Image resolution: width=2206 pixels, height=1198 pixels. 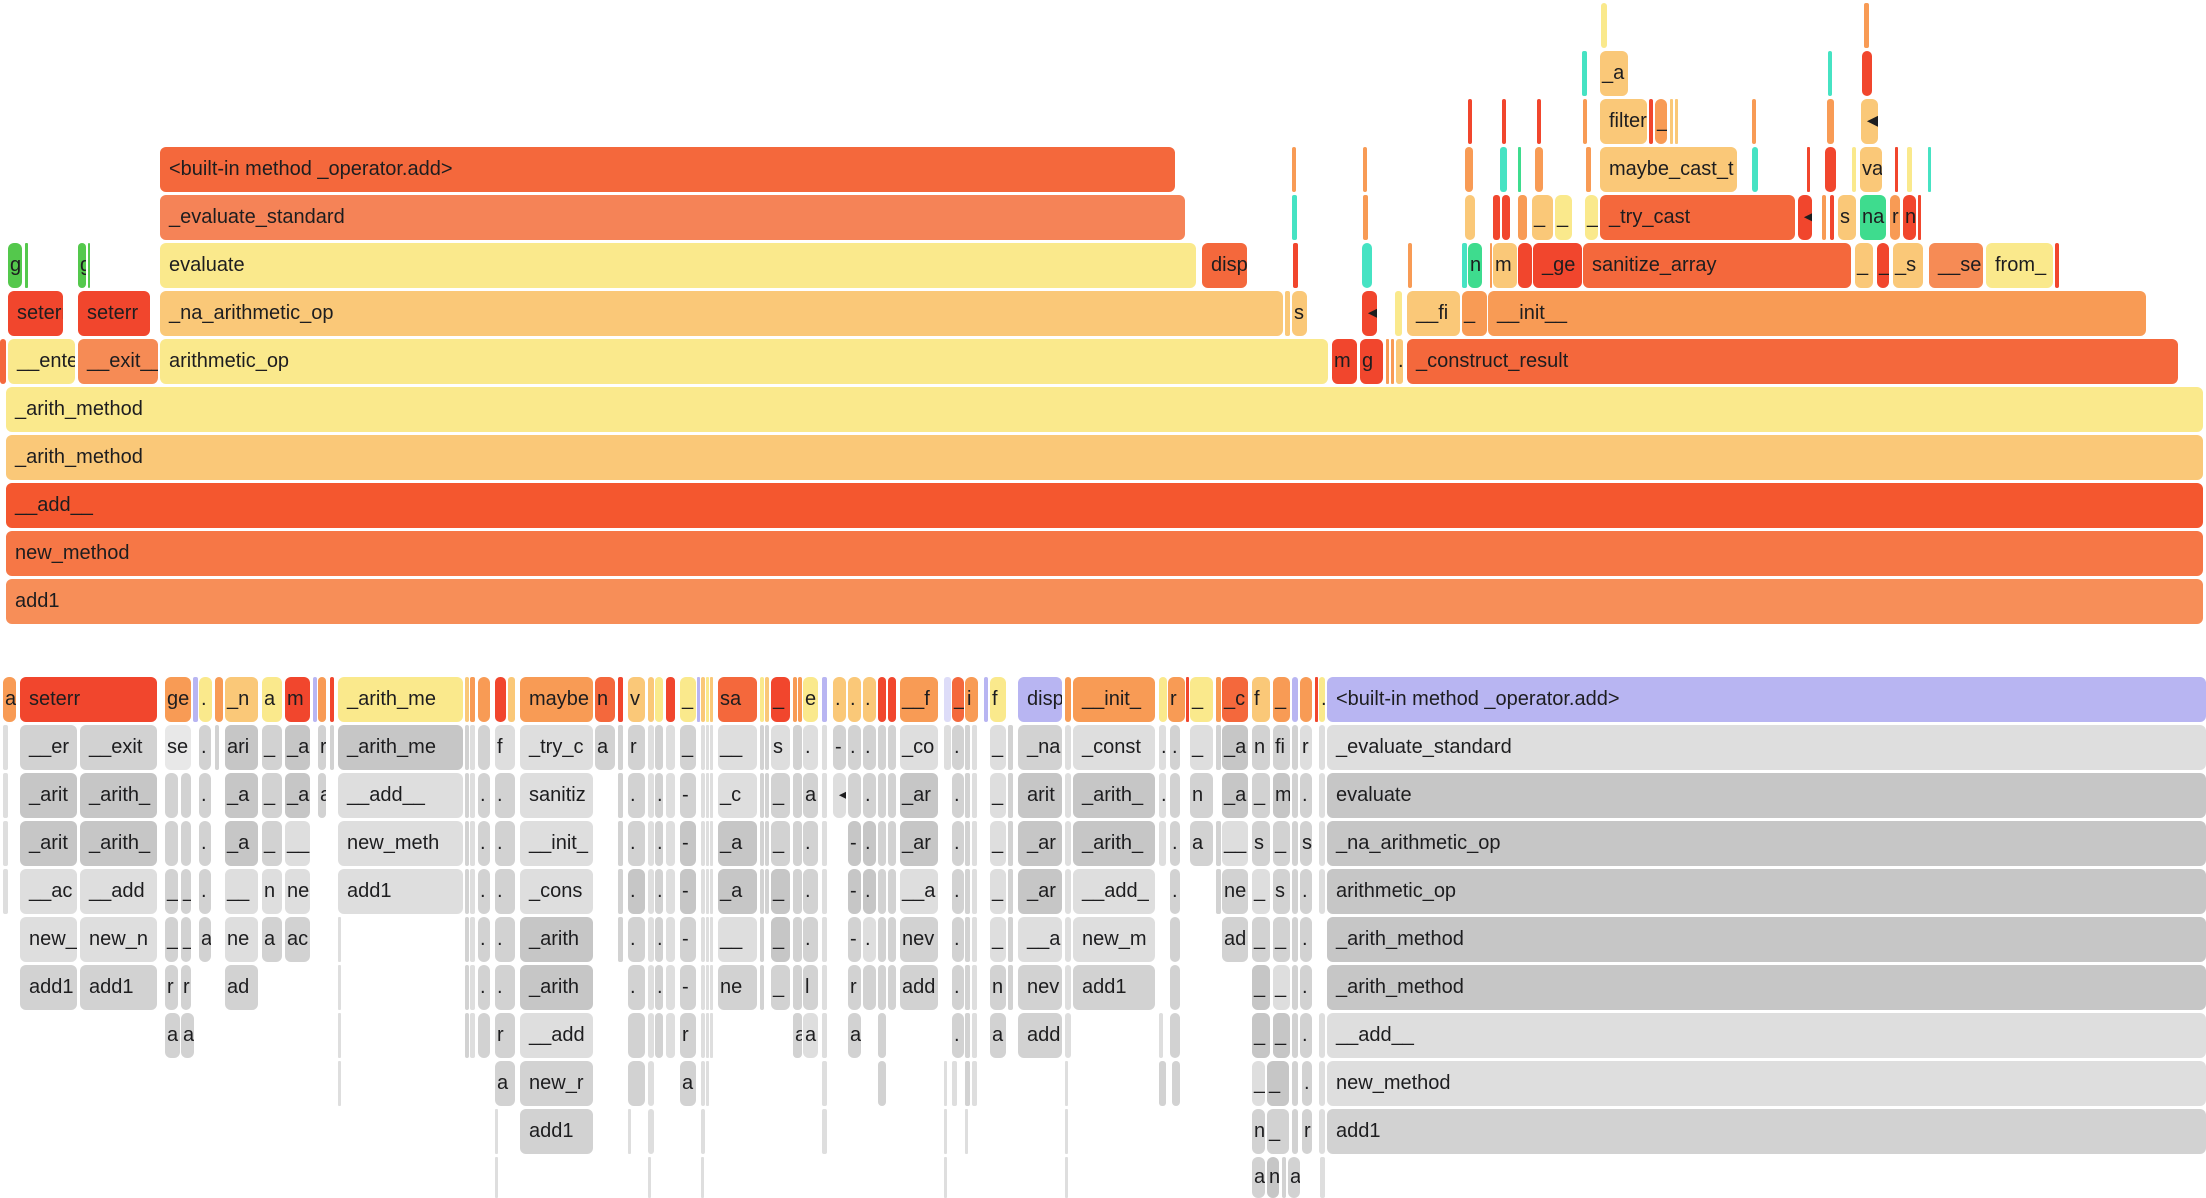 I want to click on frame-block: se, so click(x=178, y=747).